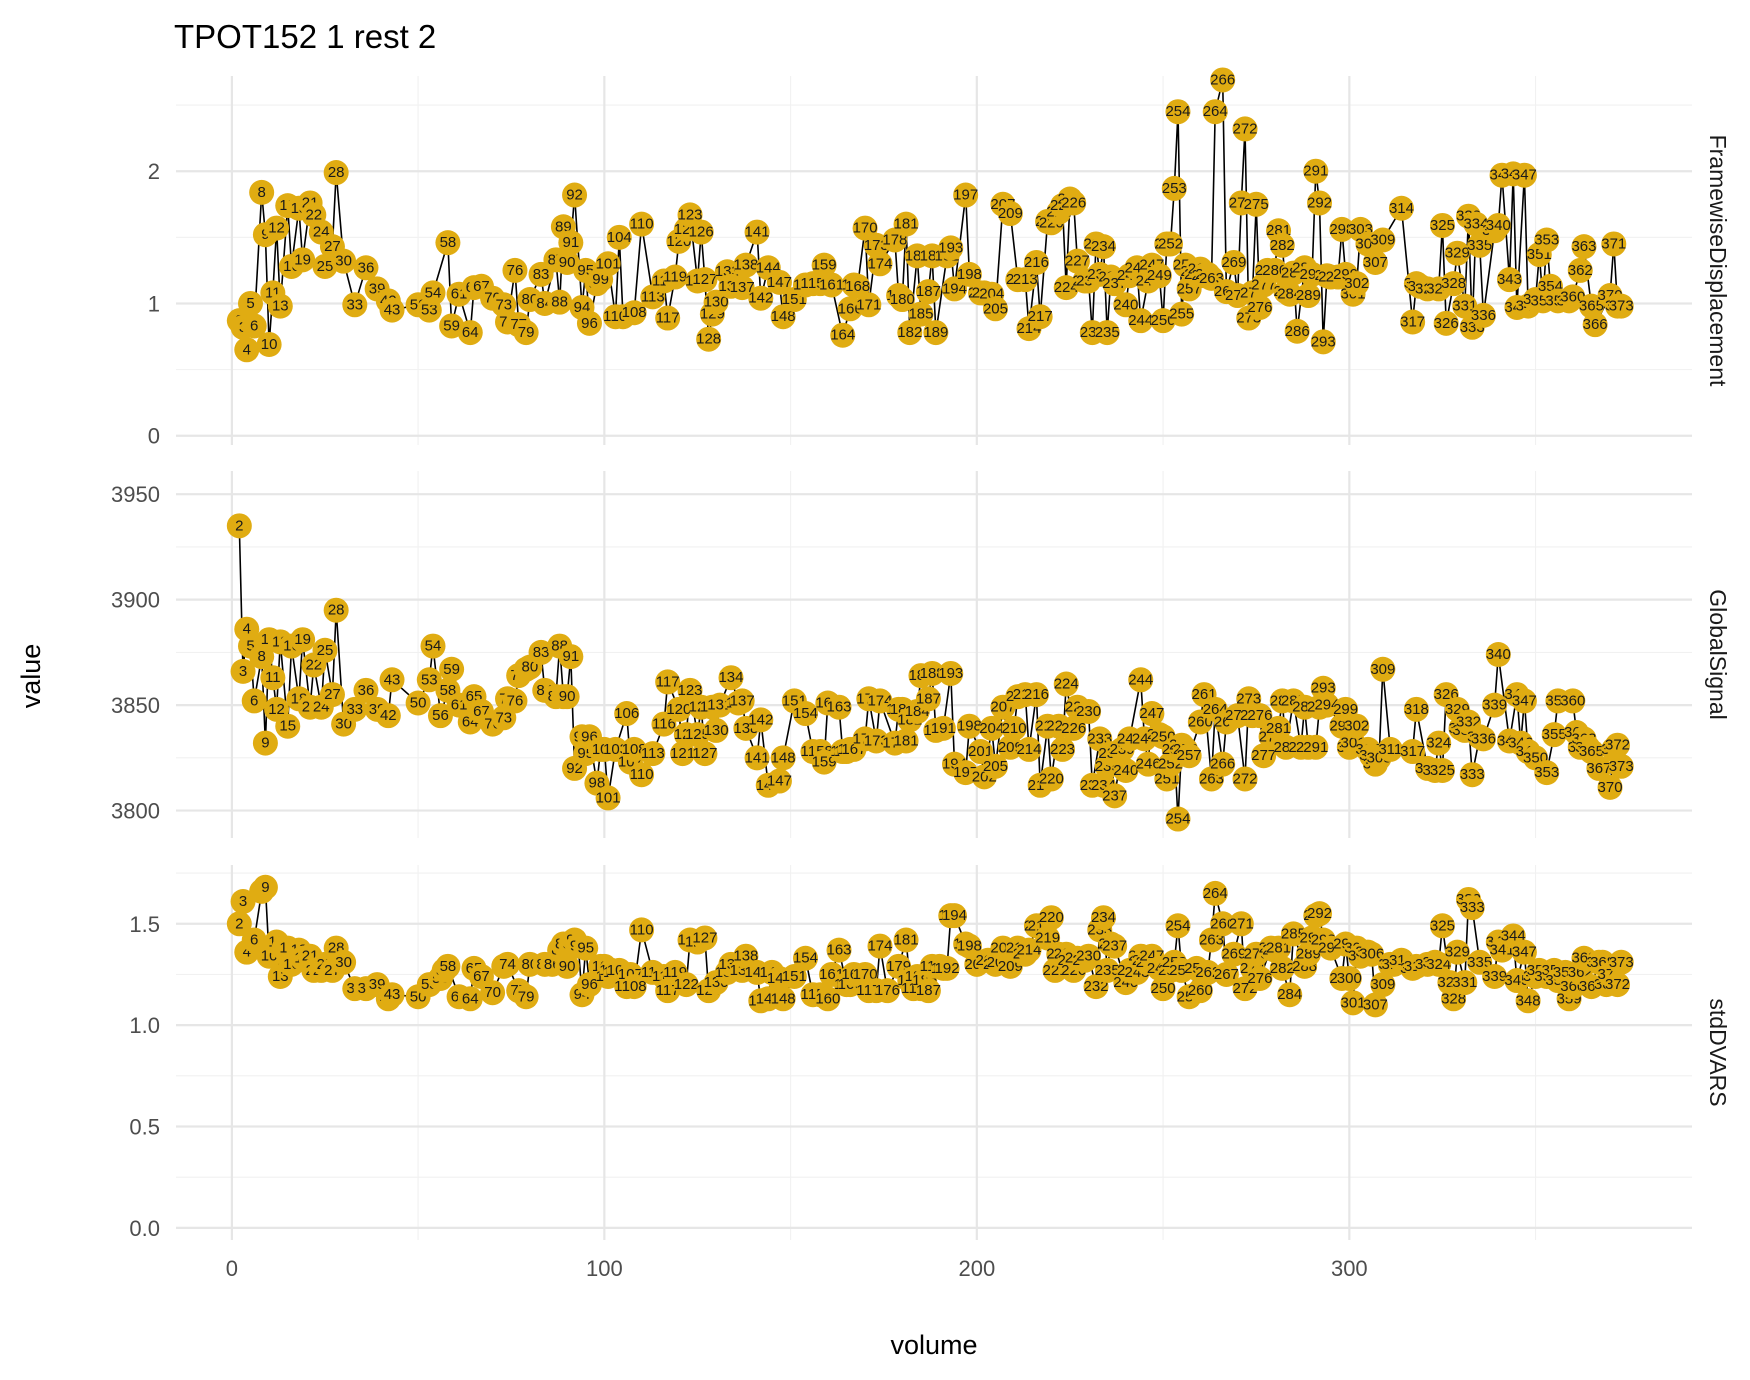 This screenshot has width=1750, height=1380. What do you see at coordinates (254, 701) in the screenshot?
I see `data-point: 6` at bounding box center [254, 701].